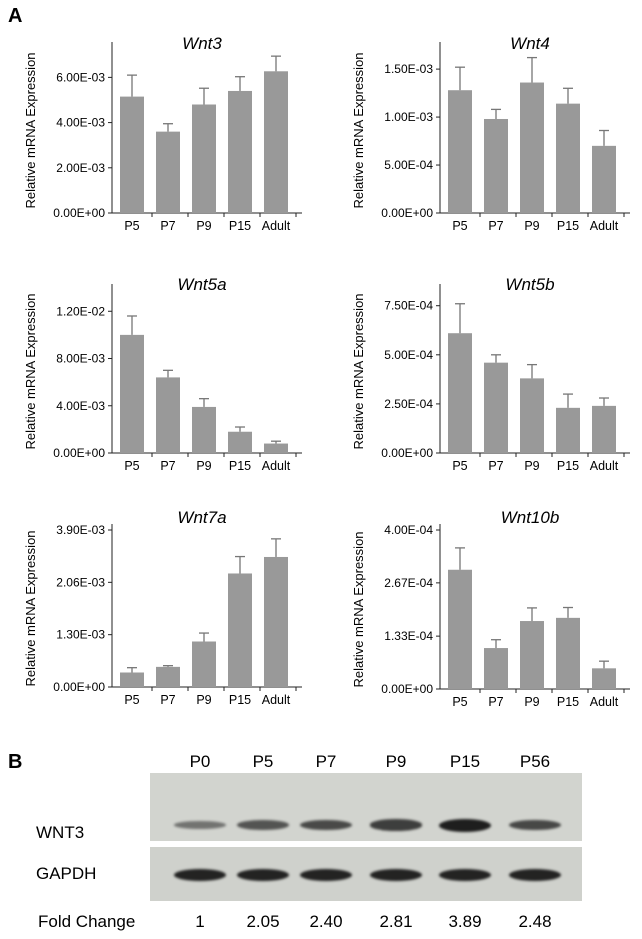 This screenshot has height=939, width=642. I want to click on chart-title: Wnt7a, so click(201, 517).